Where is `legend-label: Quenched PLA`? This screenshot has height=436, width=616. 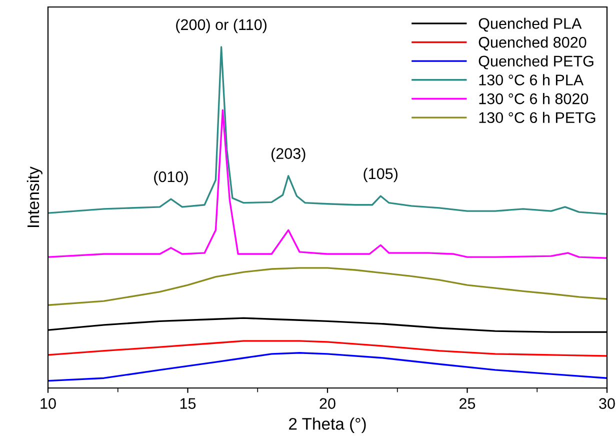
legend-label: Quenched PLA is located at coordinates (530, 25).